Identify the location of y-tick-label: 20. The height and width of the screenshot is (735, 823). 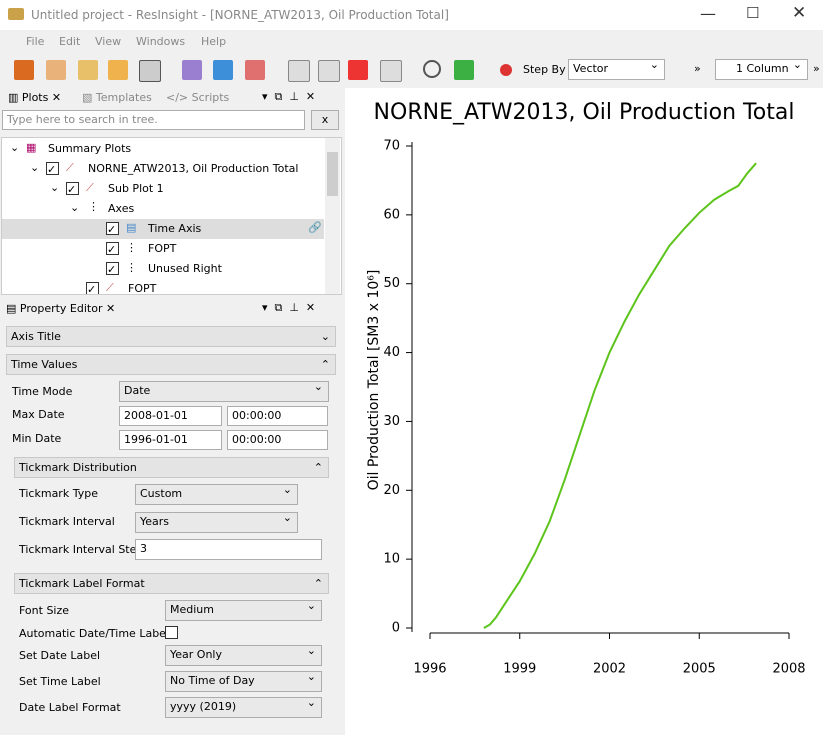
(391, 490).